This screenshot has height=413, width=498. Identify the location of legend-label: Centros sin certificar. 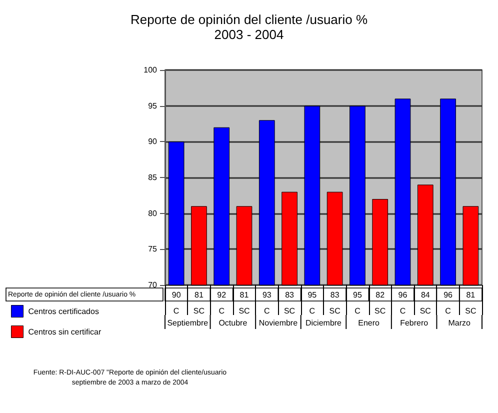
(65, 331).